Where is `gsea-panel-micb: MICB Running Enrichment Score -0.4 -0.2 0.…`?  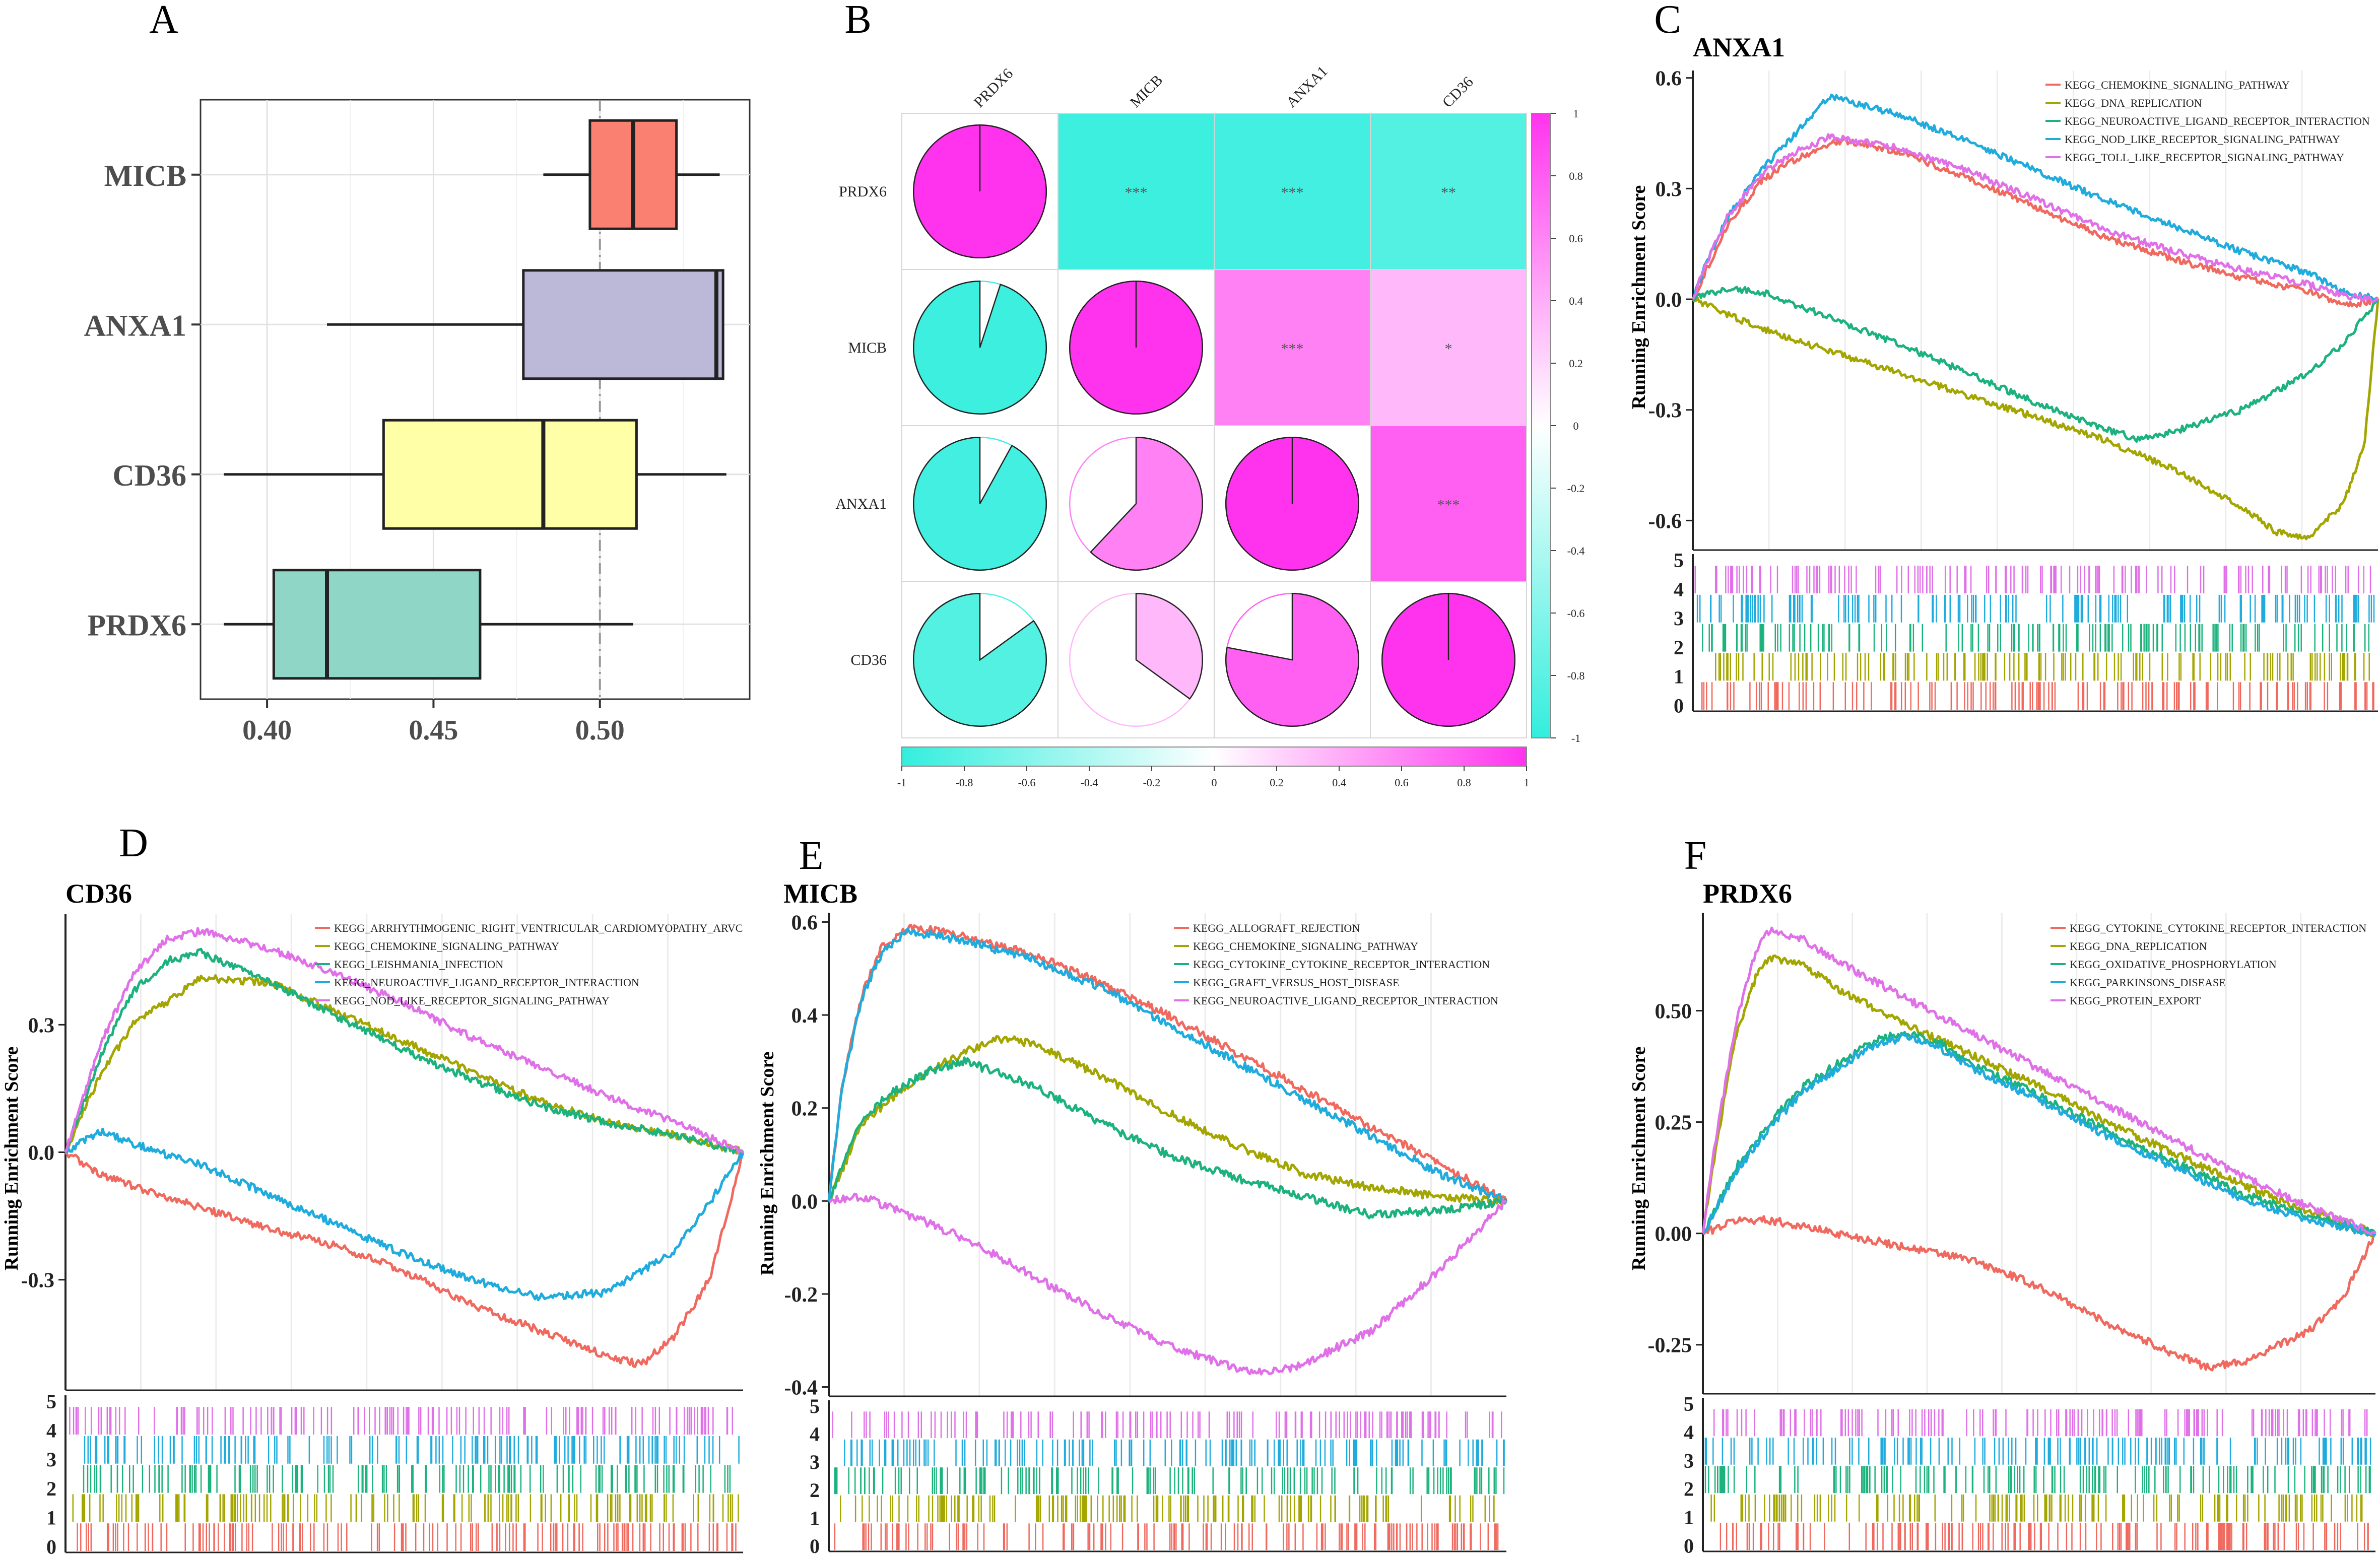
gsea-panel-micb: MICB Running Enrichment Score -0.4 -0.2 0.… is located at coordinates (1132, 1217).